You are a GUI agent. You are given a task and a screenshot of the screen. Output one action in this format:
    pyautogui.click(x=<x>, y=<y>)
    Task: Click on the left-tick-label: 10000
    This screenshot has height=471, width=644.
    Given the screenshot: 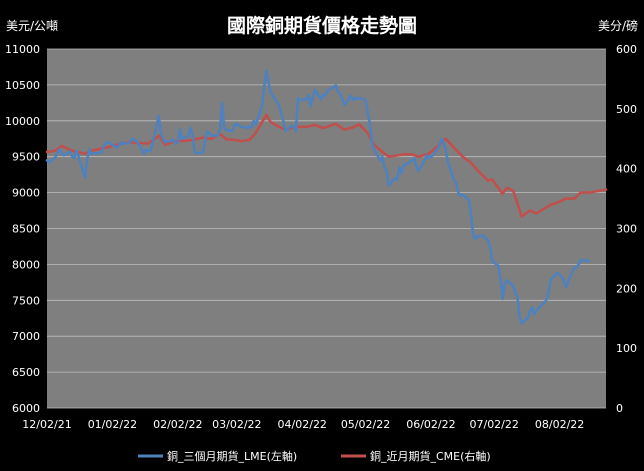 What is the action you would take?
    pyautogui.click(x=22, y=121)
    